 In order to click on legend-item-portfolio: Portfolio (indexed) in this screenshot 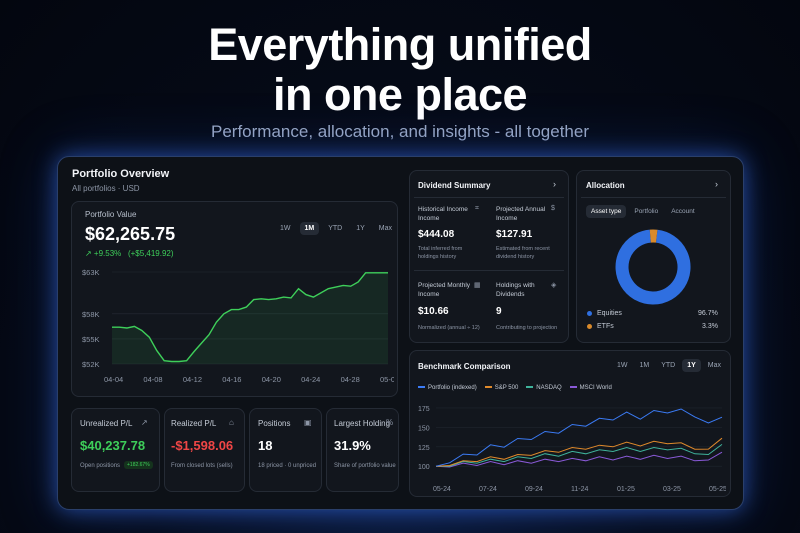, I will do `click(447, 388)`.